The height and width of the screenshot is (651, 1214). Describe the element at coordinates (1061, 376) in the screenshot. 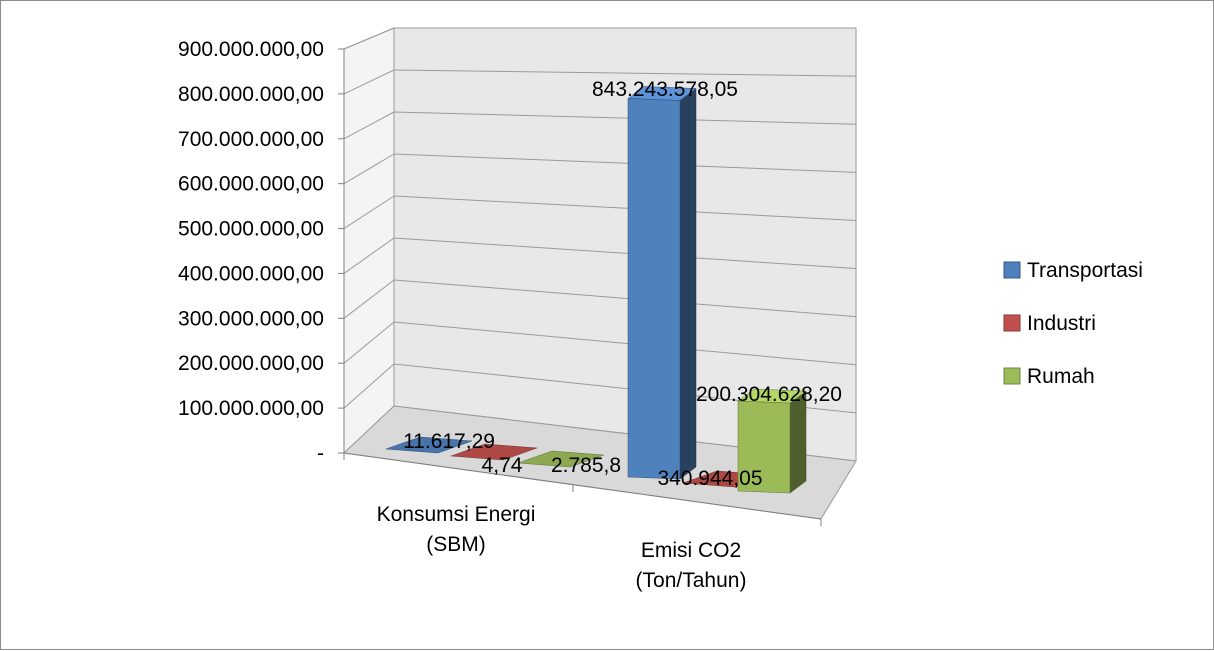

I see `legend-label: Rumah` at that location.